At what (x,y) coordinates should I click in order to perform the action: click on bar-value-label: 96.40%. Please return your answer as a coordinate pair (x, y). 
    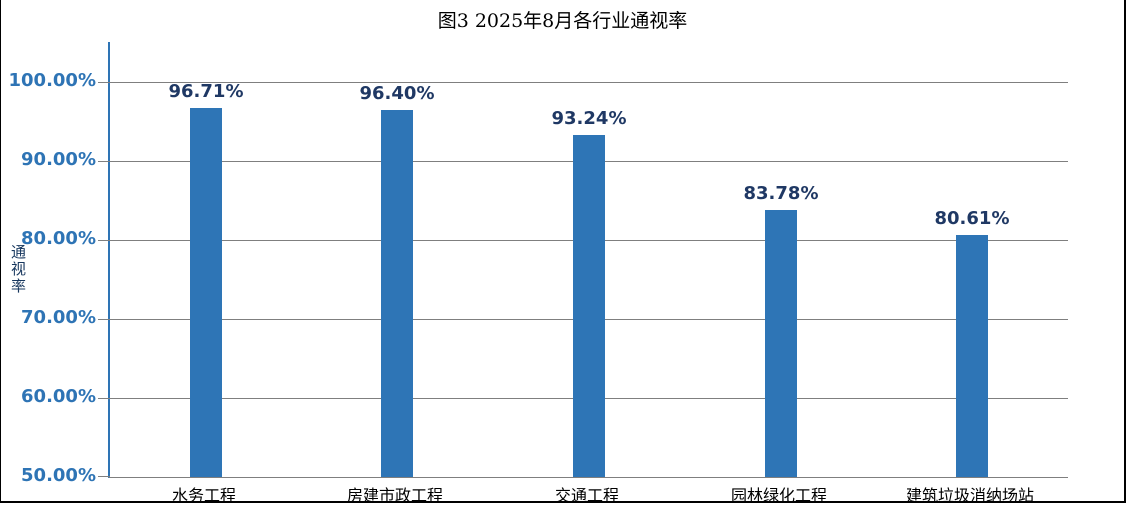
    Looking at the image, I should click on (397, 93).